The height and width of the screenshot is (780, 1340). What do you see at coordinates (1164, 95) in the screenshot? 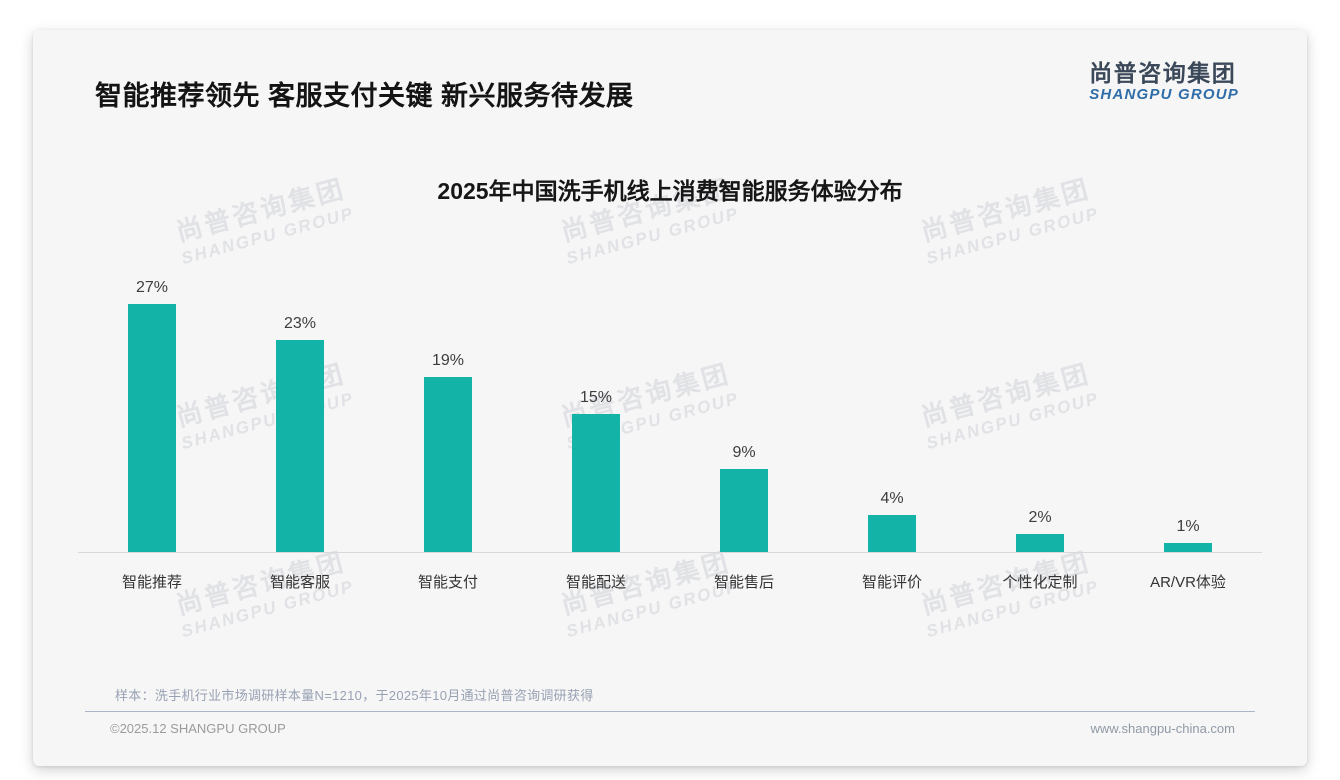
I see `logo-en-text: SHANGPU GROUP` at bounding box center [1164, 95].